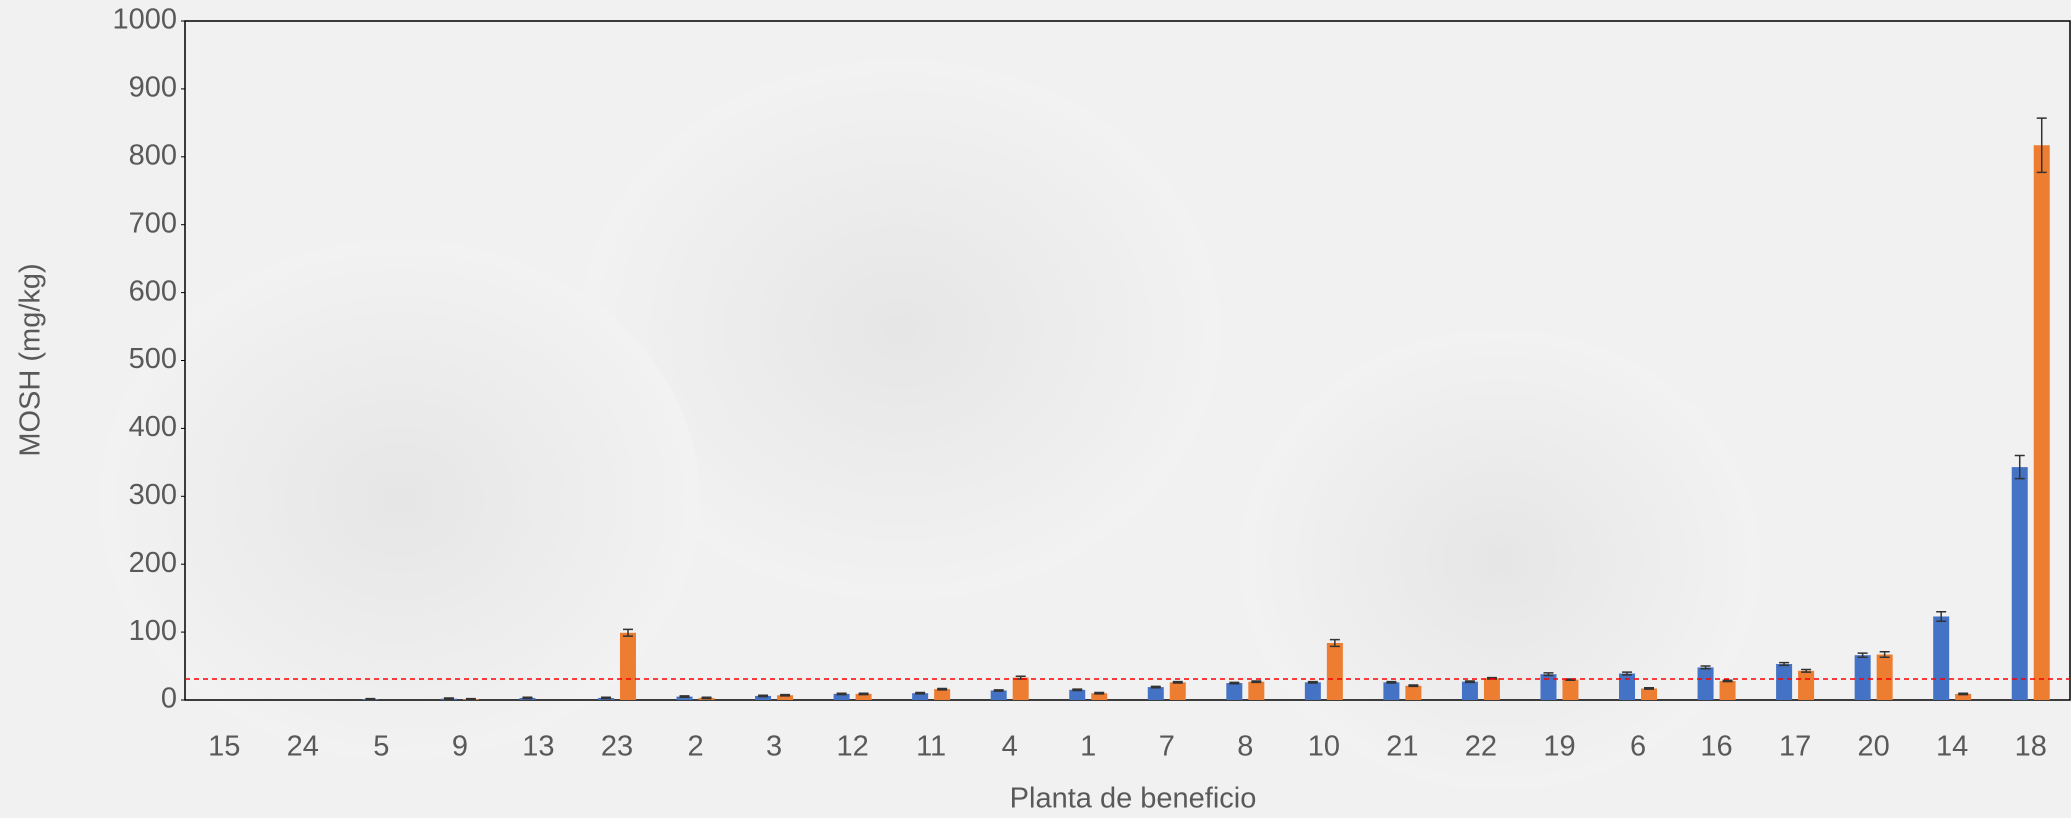 This screenshot has width=2071, height=818. Describe the element at coordinates (153, 563) in the screenshot. I see `y-tick-label: 200` at that location.